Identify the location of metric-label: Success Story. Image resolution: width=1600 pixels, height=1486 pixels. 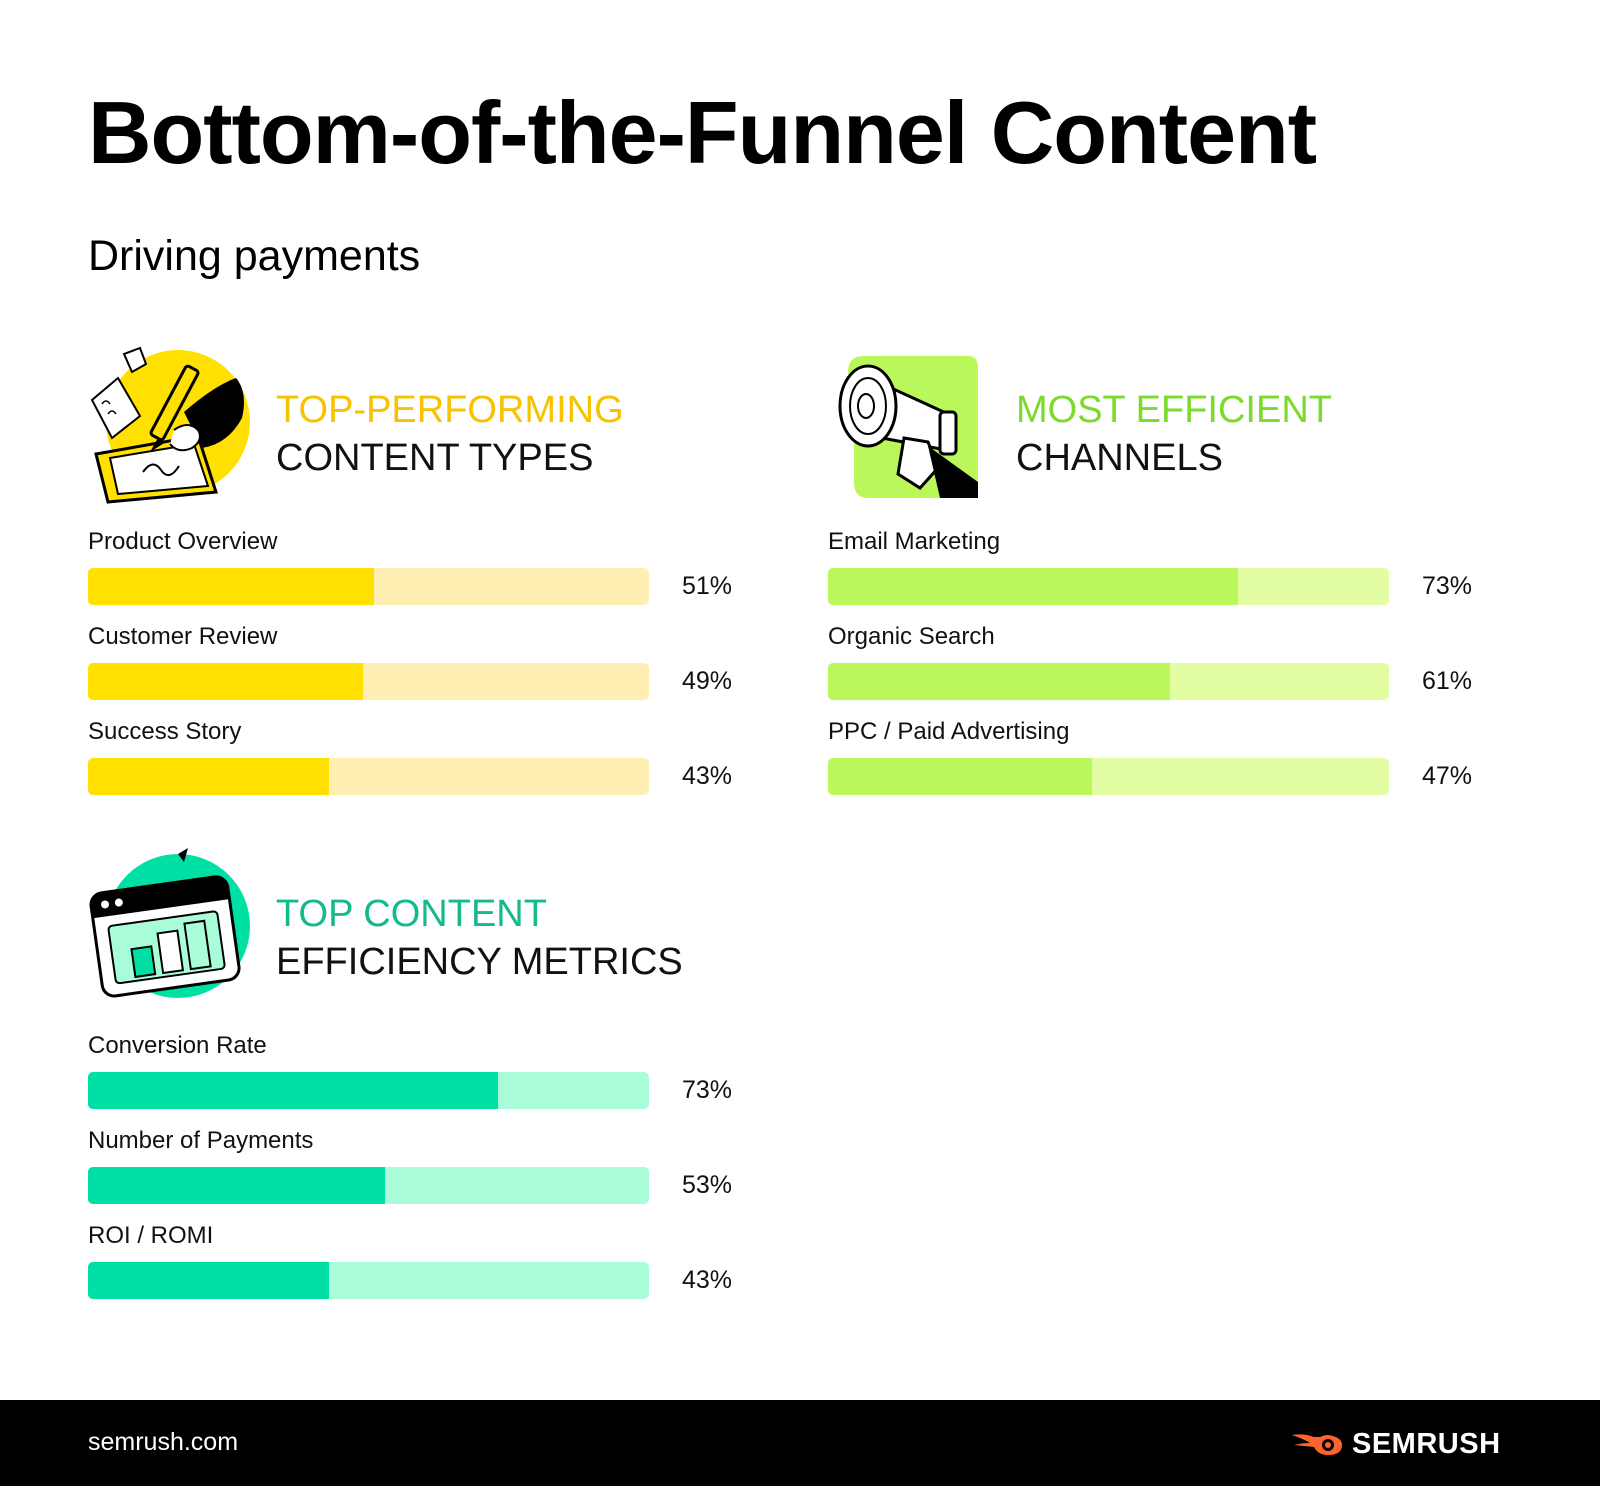
(165, 731).